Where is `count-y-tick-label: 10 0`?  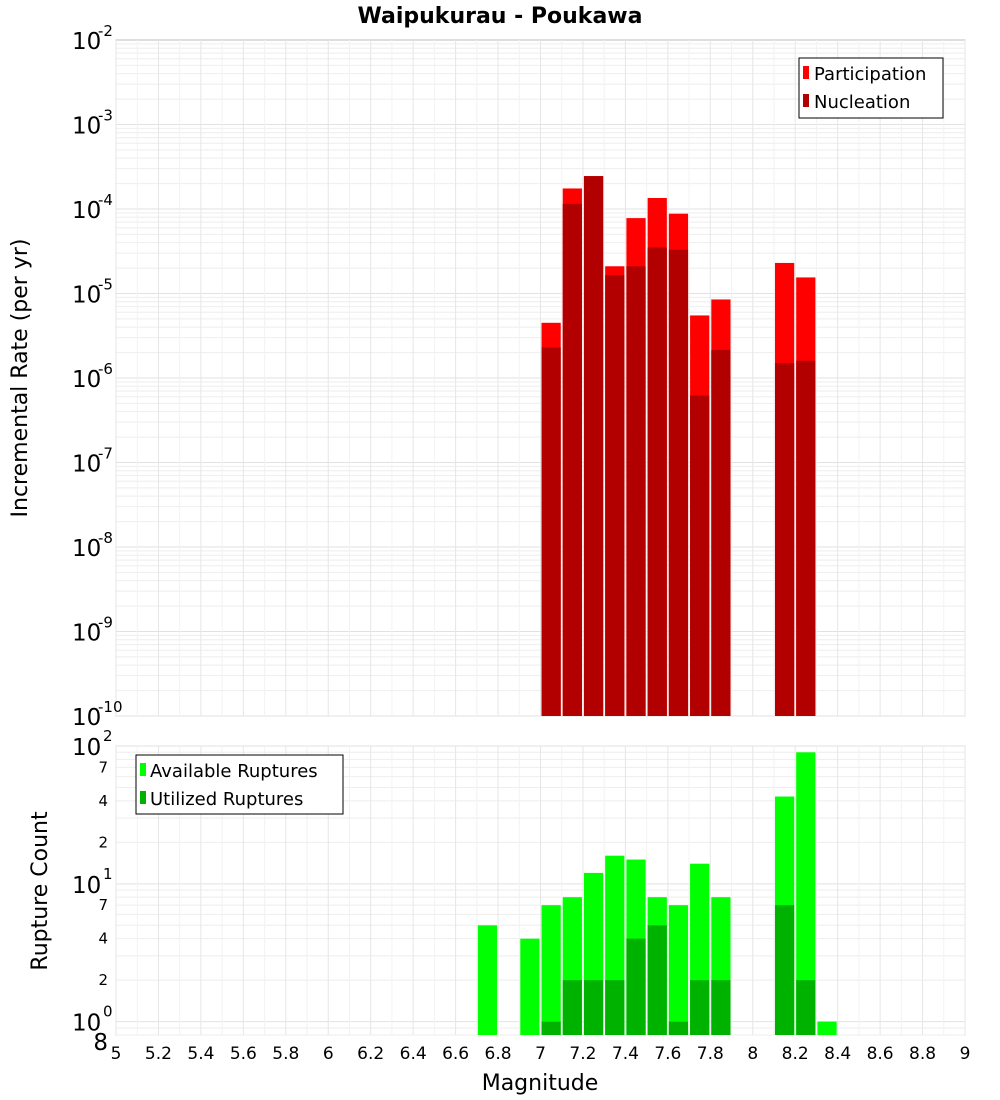
count-y-tick-label: 10 0 is located at coordinates (92, 1020).